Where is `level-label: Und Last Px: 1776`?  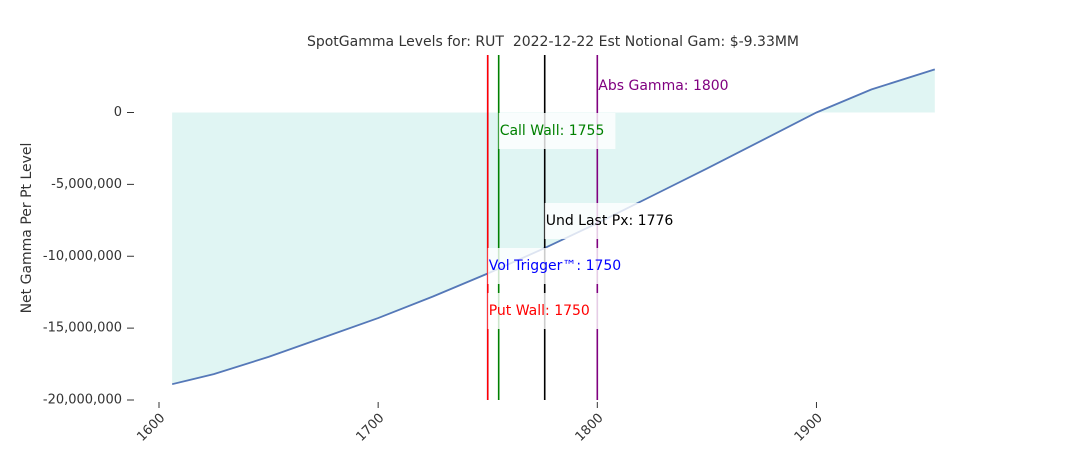 level-label: Und Last Px: 1776 is located at coordinates (610, 221).